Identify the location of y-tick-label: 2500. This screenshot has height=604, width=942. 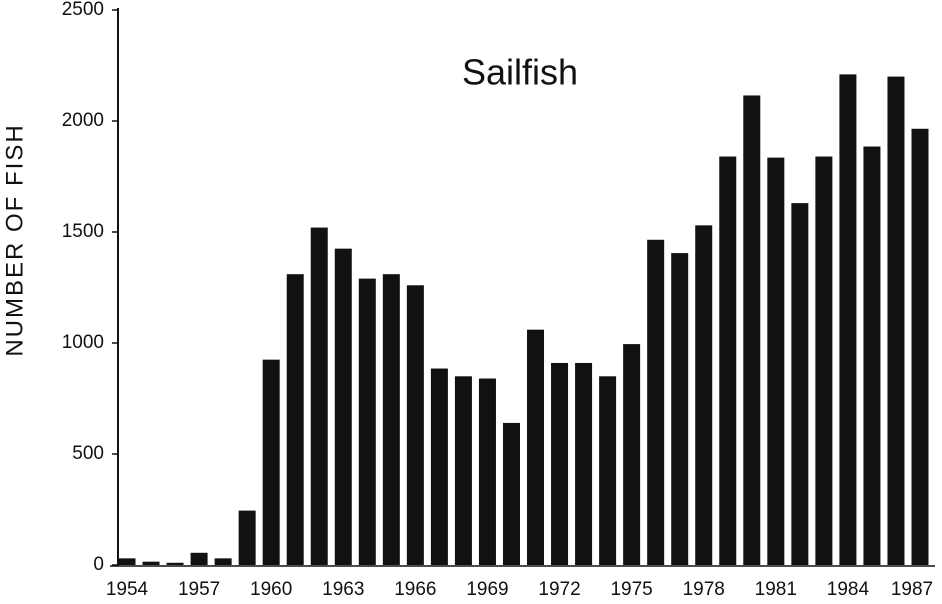
(83, 10).